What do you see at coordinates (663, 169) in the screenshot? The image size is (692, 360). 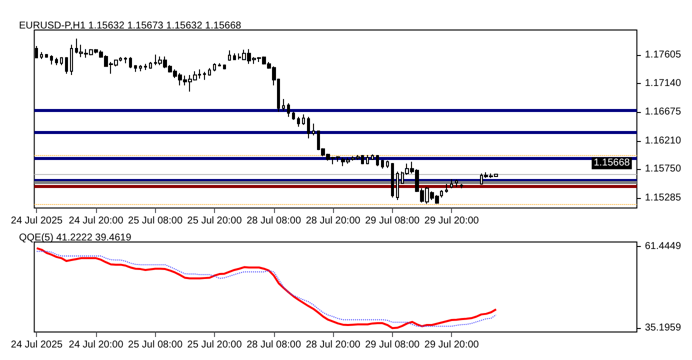 I see `y-tick-label: 1.15750` at bounding box center [663, 169].